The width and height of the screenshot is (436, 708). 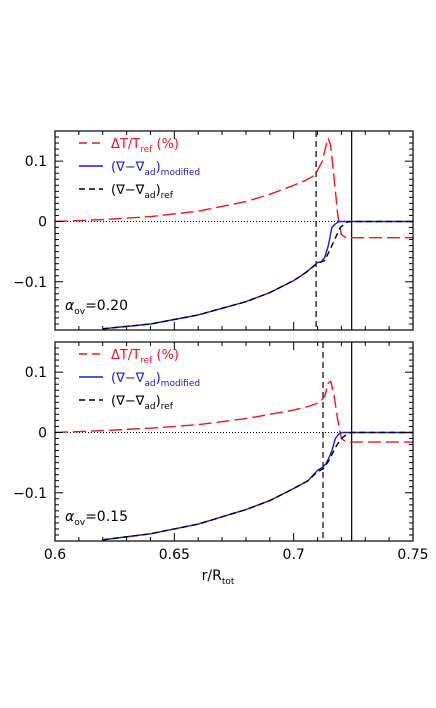 I want to click on alpha-ov-annotation: αov=0.15, so click(x=96, y=518).